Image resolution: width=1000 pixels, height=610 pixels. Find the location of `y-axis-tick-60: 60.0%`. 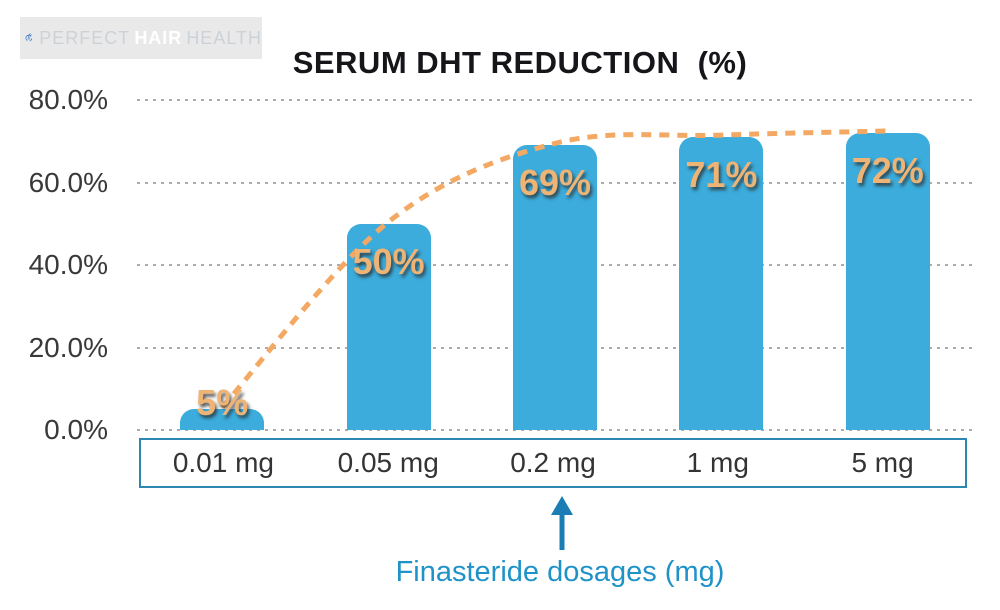

y-axis-tick-60: 60.0% is located at coordinates (68, 182).